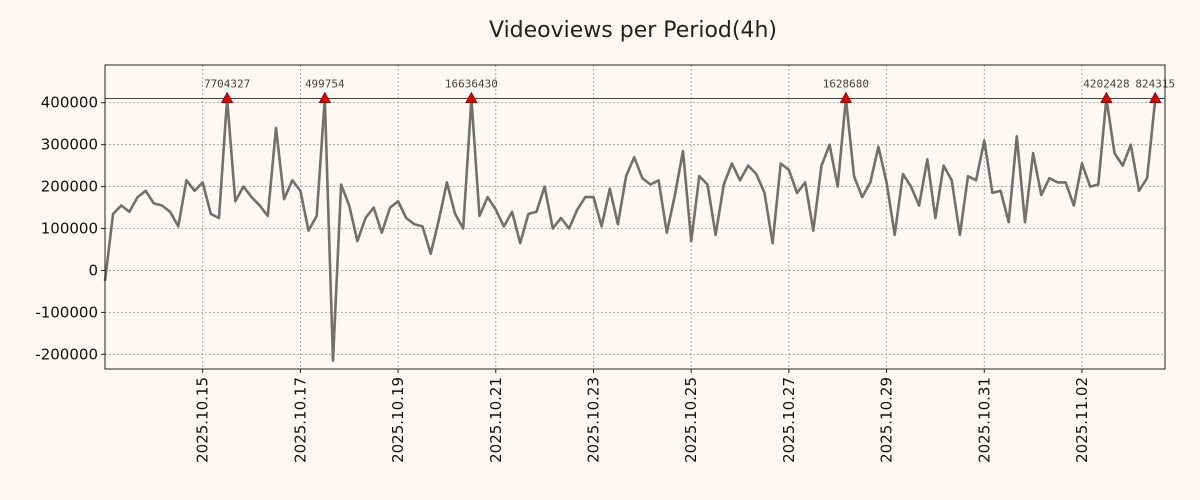 The height and width of the screenshot is (500, 1200). I want to click on peak-label: 499754, so click(325, 84).